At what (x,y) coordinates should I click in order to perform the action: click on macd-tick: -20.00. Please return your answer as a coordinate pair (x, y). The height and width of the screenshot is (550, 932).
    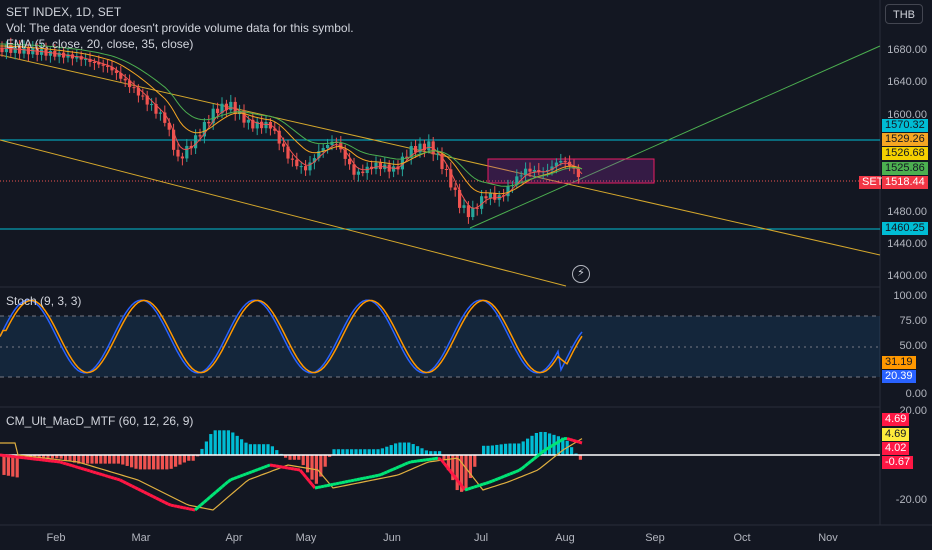
    Looking at the image, I should click on (911, 500).